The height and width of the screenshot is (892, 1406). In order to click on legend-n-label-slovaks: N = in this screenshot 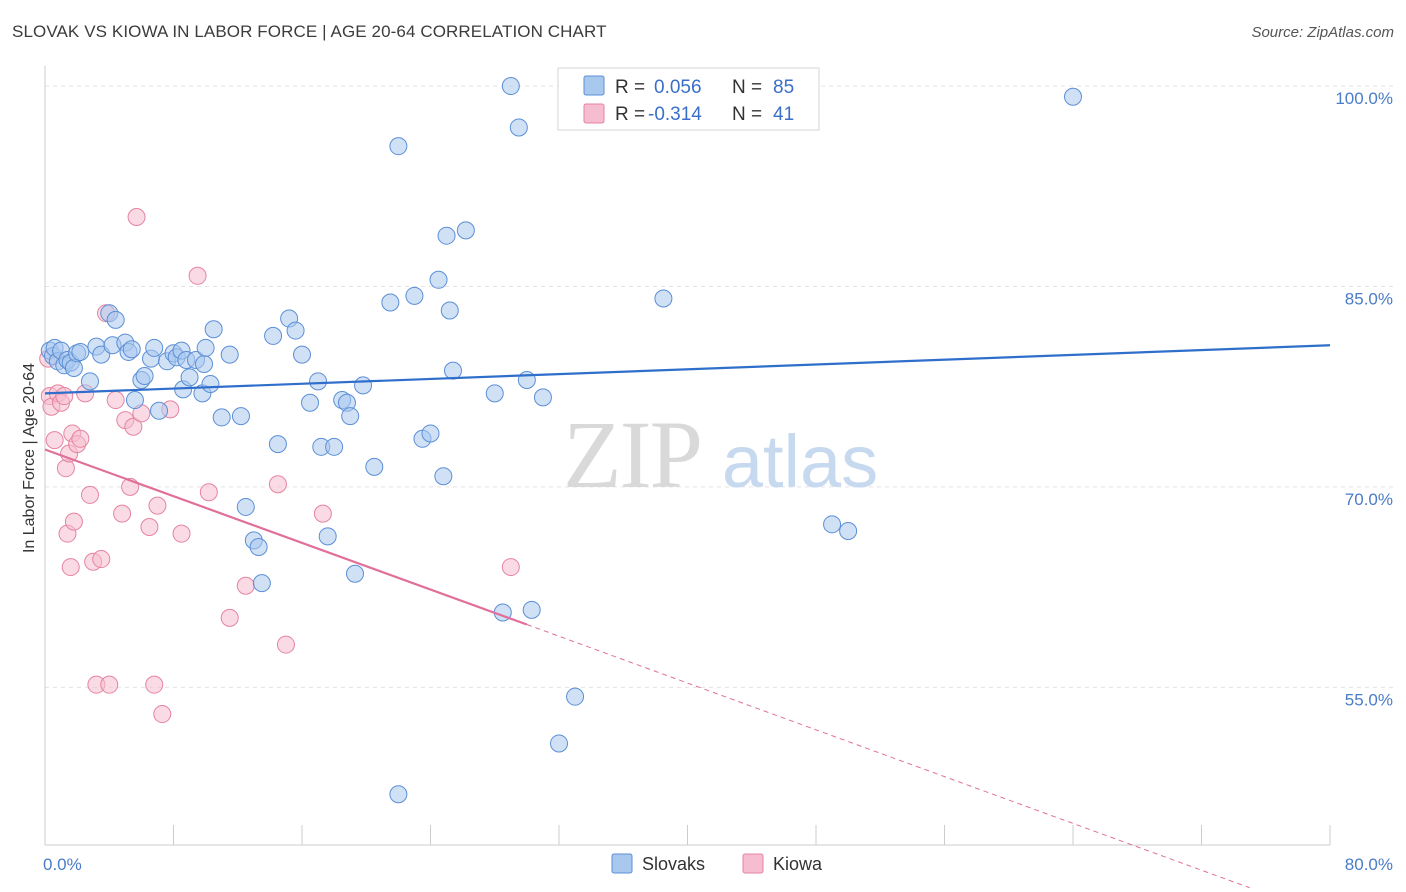, I will do `click(747, 87)`.